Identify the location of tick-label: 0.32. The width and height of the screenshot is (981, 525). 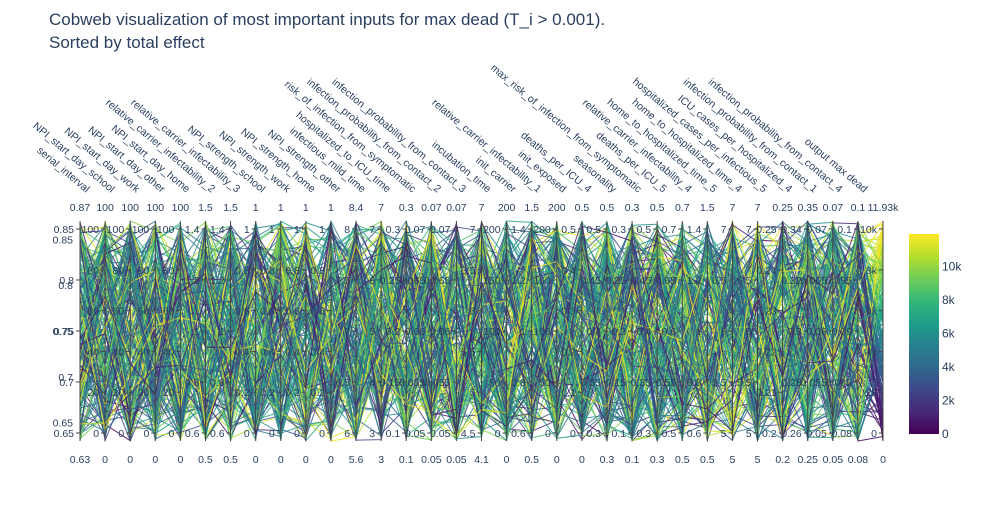
(791, 281).